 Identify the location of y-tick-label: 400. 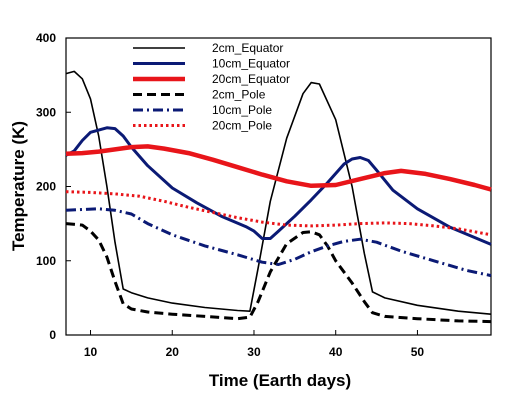
(46, 38).